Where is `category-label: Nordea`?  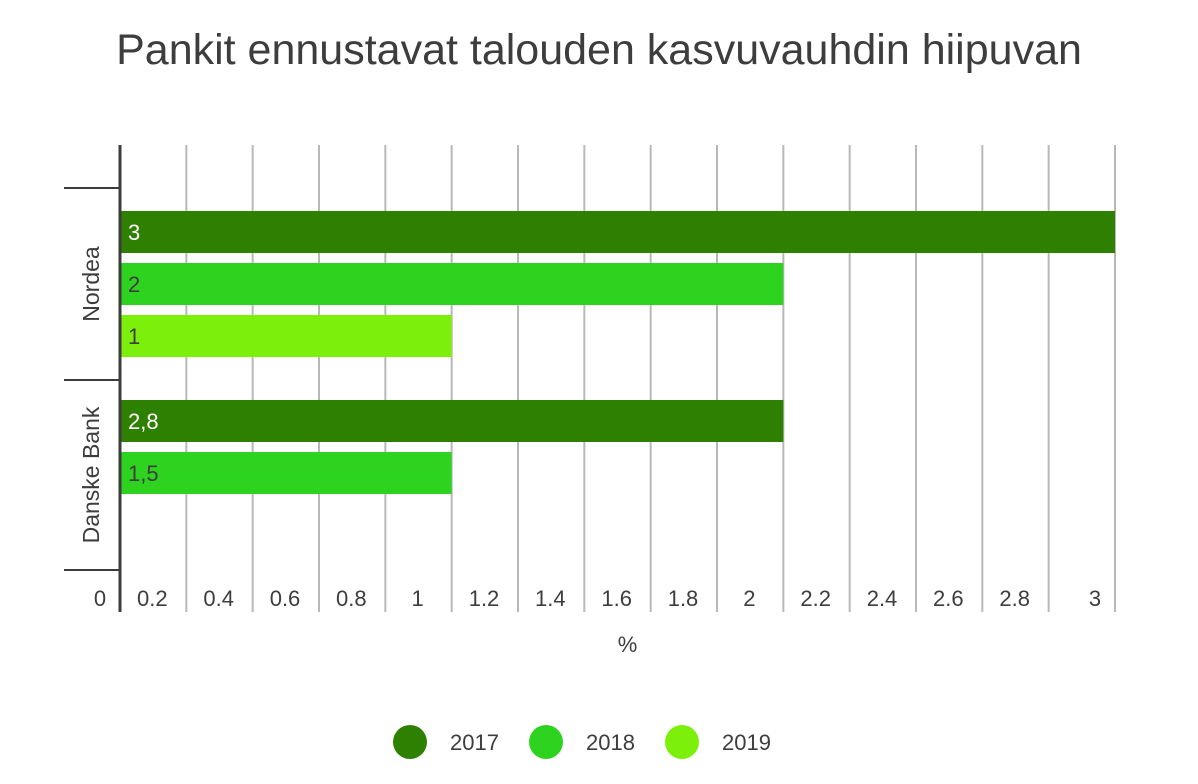 category-label: Nordea is located at coordinates (91, 284).